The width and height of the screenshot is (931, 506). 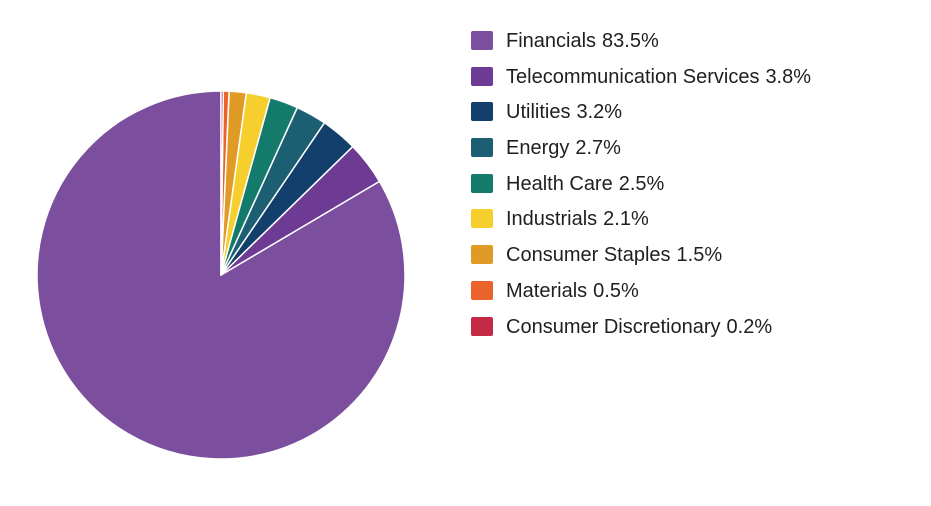 What do you see at coordinates (641, 154) in the screenshot?
I see `legend-item-energy: Energy 2.7%` at bounding box center [641, 154].